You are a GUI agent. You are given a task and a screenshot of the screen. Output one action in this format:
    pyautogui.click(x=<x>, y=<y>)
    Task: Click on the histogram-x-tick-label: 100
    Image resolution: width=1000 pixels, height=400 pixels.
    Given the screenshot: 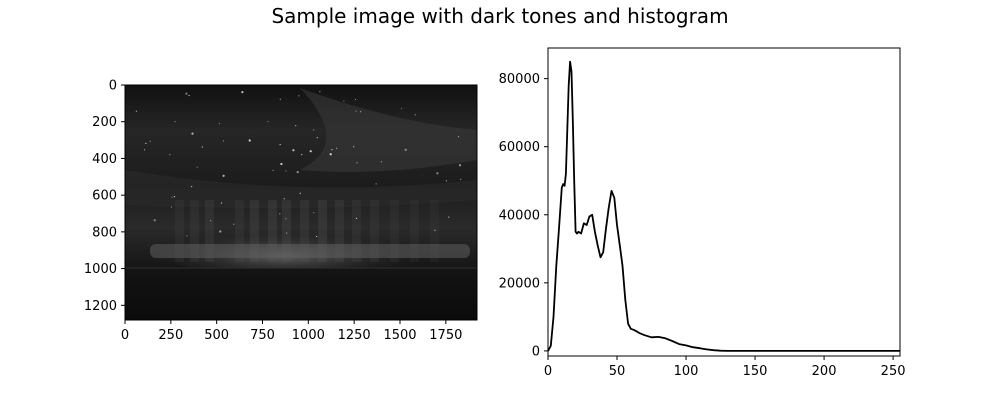 What is the action you would take?
    pyautogui.click(x=686, y=371)
    